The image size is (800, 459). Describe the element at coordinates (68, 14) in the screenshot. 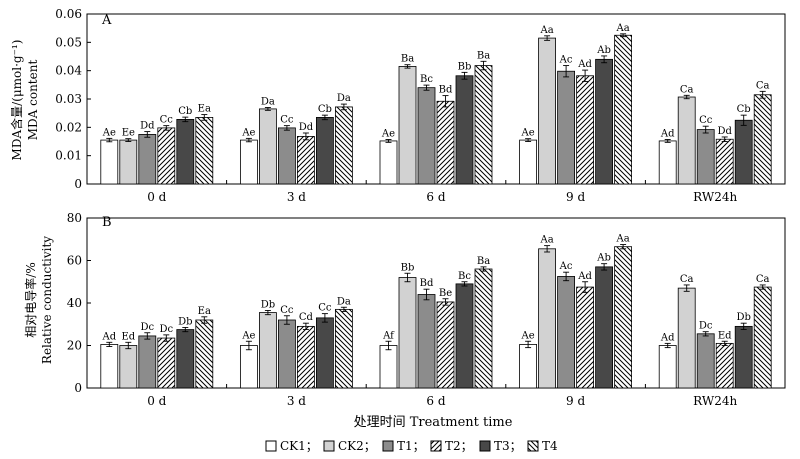

I see `panel-a-ytick-label: 0.06` at that location.